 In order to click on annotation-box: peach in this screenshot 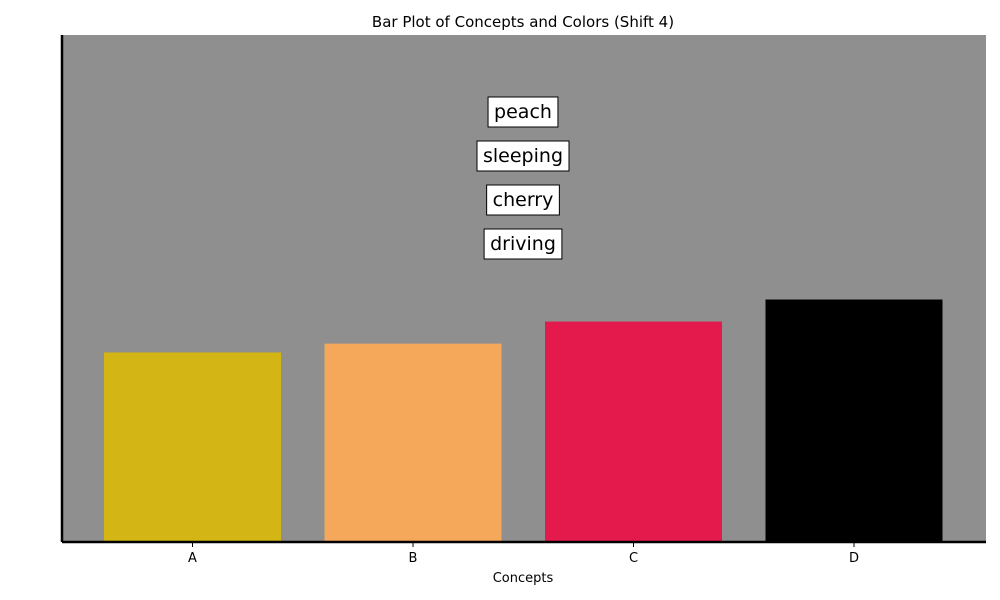, I will do `click(523, 112)`.